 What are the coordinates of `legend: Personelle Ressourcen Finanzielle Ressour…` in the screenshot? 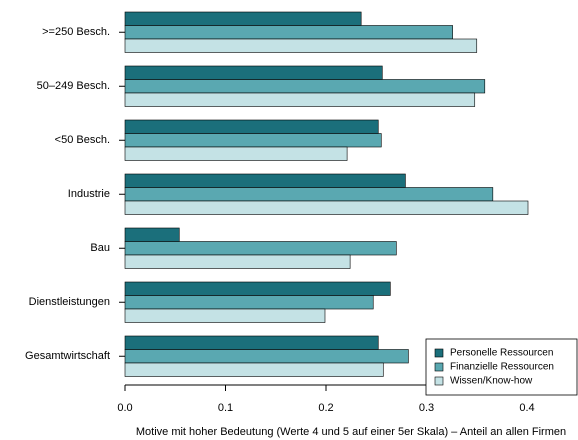 It's located at (501, 367).